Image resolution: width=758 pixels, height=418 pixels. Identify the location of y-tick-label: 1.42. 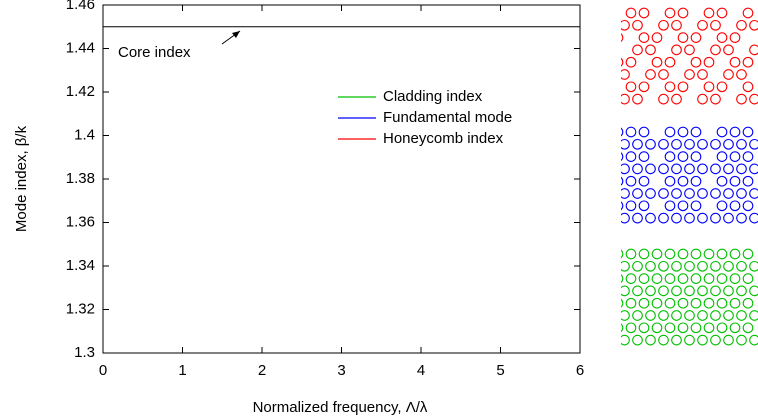
(80, 91).